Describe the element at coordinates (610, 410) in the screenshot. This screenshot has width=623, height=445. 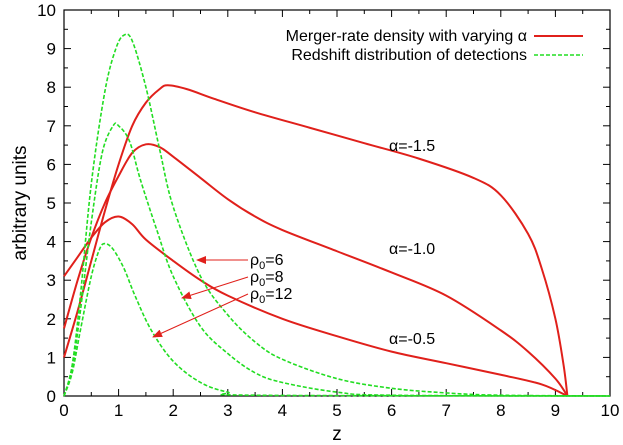
I see `x-tick-label: 10` at that location.